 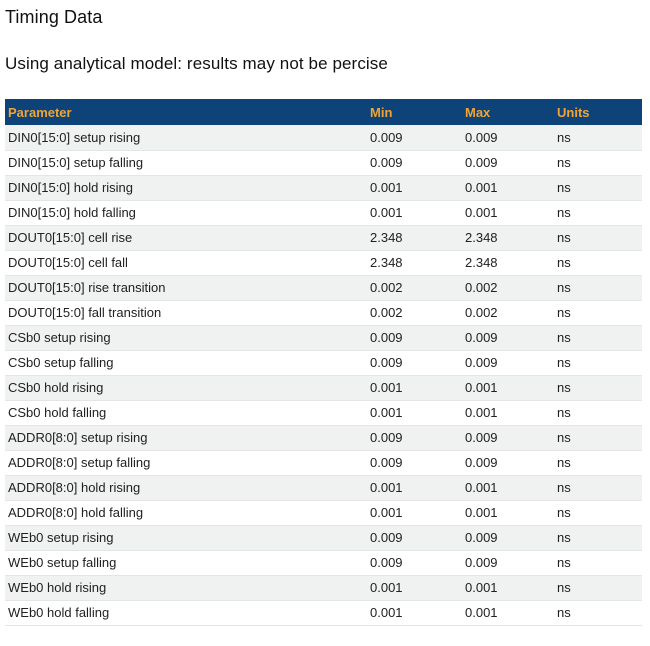 What do you see at coordinates (323, 263) in the screenshot?
I see `table-row: DOUT0[15:0] cell fall 2.348 2.348 ns` at bounding box center [323, 263].